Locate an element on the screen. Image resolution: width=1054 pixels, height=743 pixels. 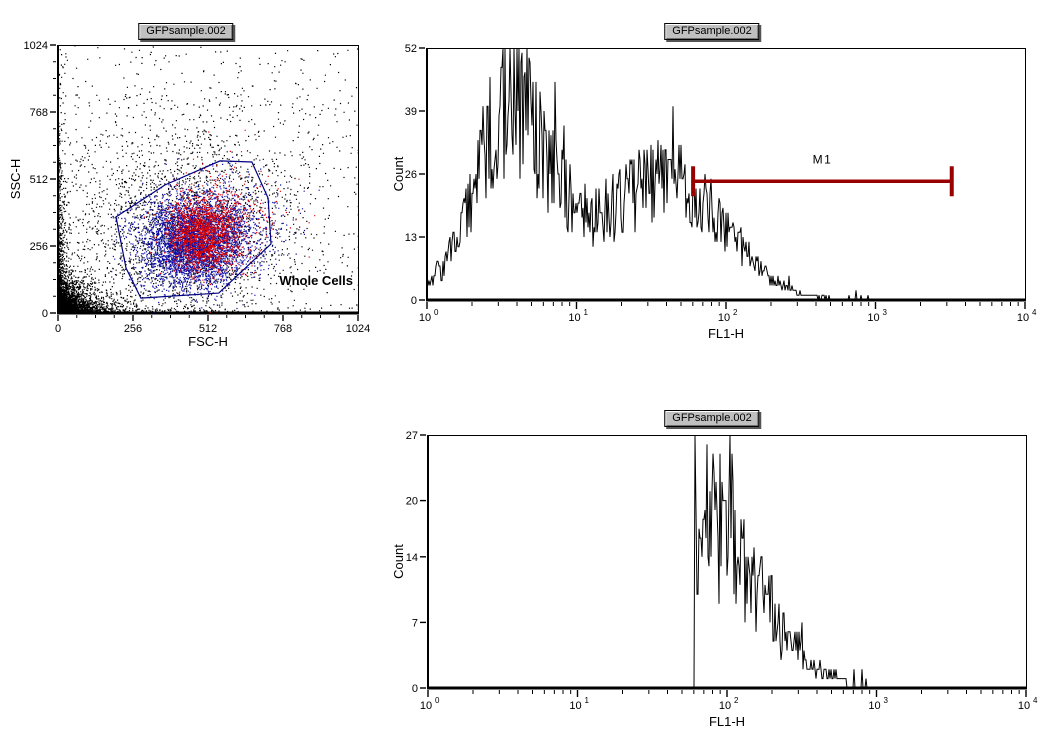
scatter-plot-title-box: GFPsample.002 is located at coordinates (186, 31).